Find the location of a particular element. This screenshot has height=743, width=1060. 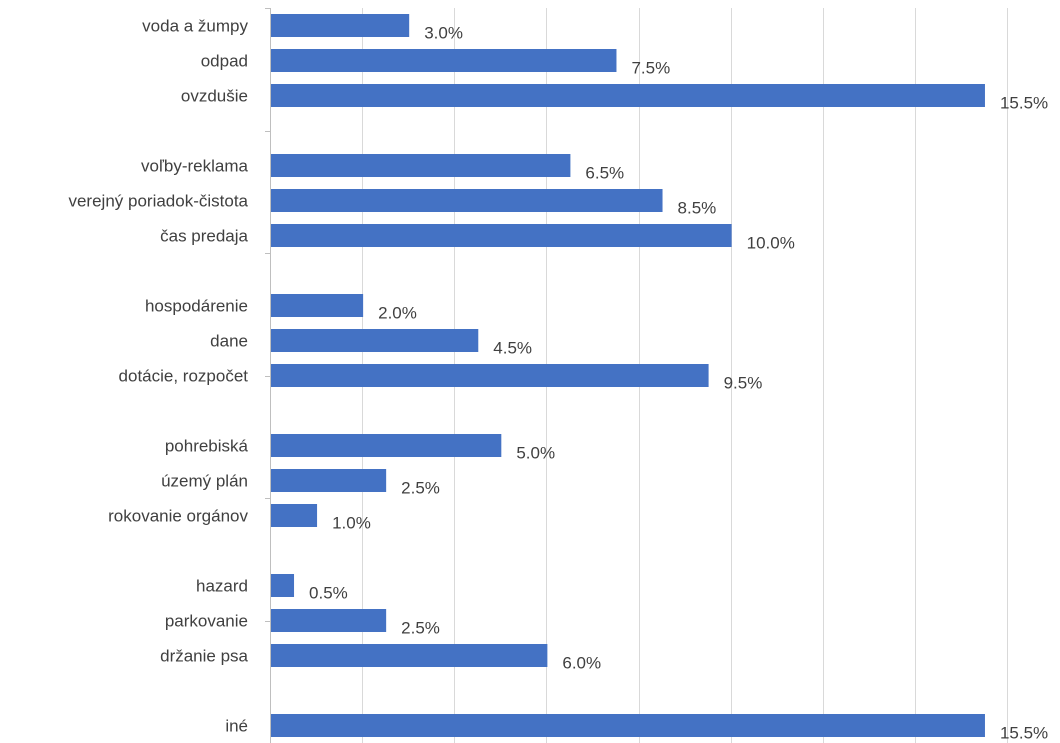

category-label: územý plán is located at coordinates (204, 481).